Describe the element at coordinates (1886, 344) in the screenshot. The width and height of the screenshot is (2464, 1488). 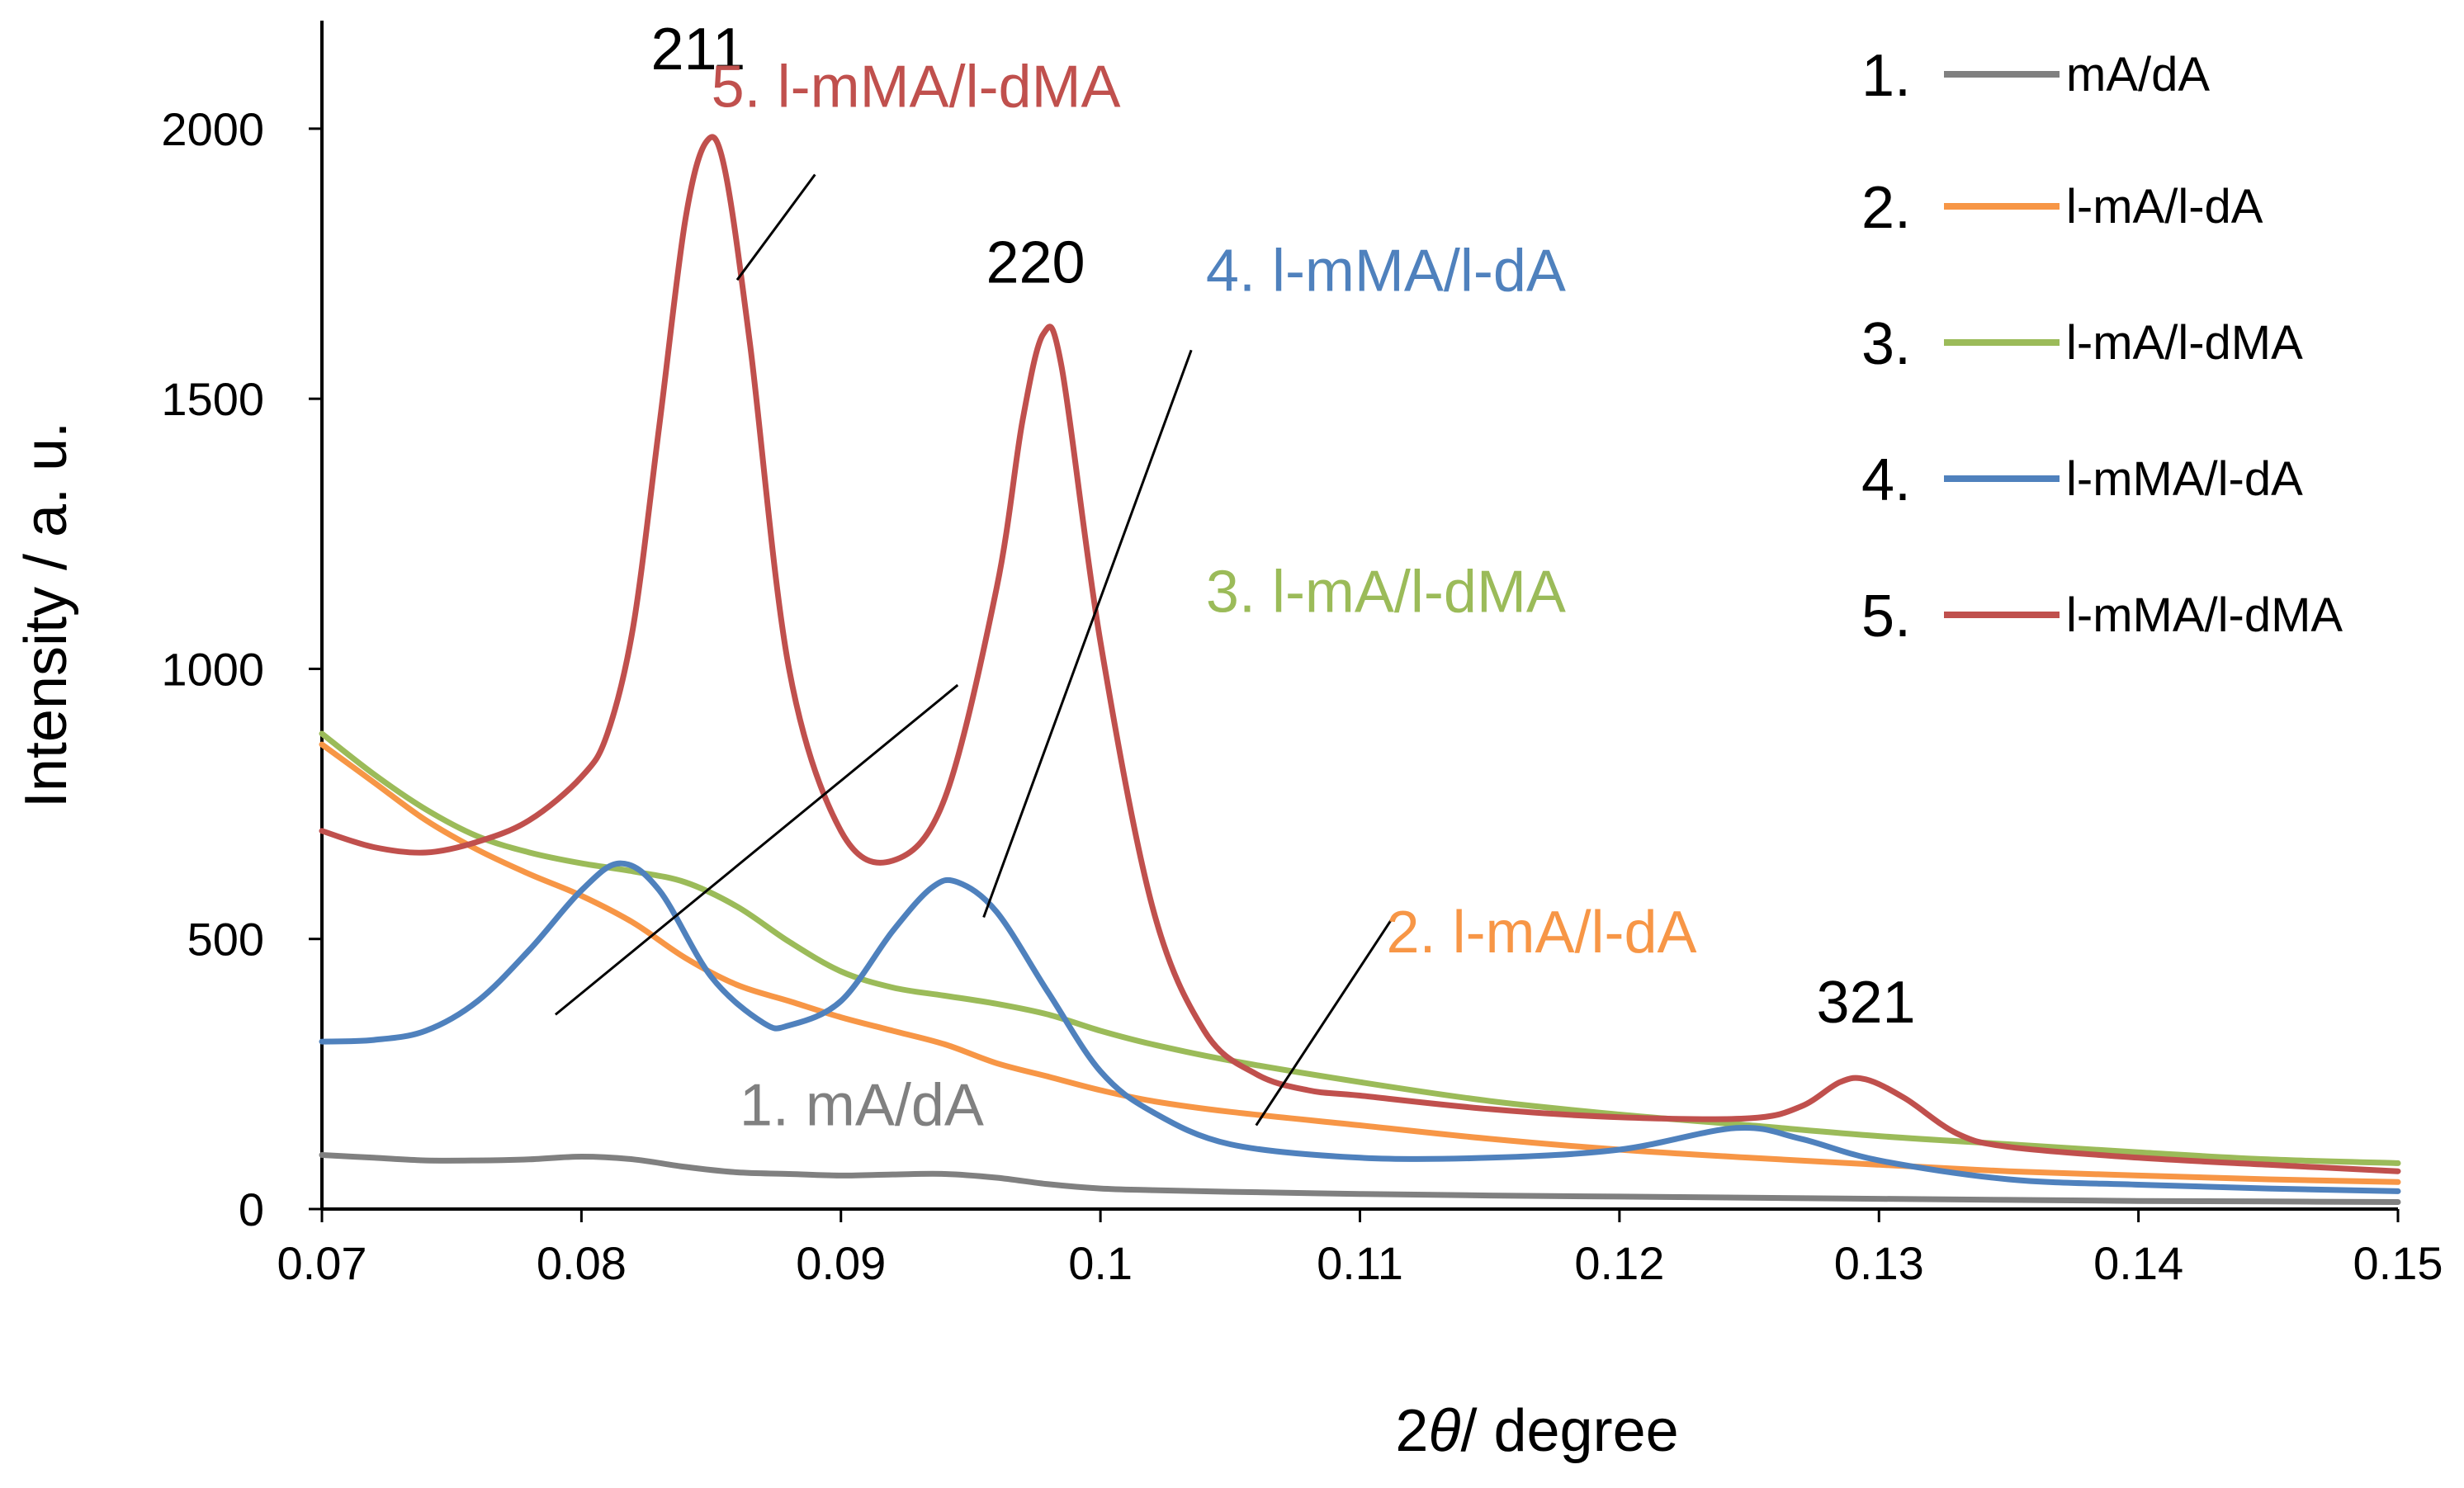
I see `legend-number: 3.` at that location.